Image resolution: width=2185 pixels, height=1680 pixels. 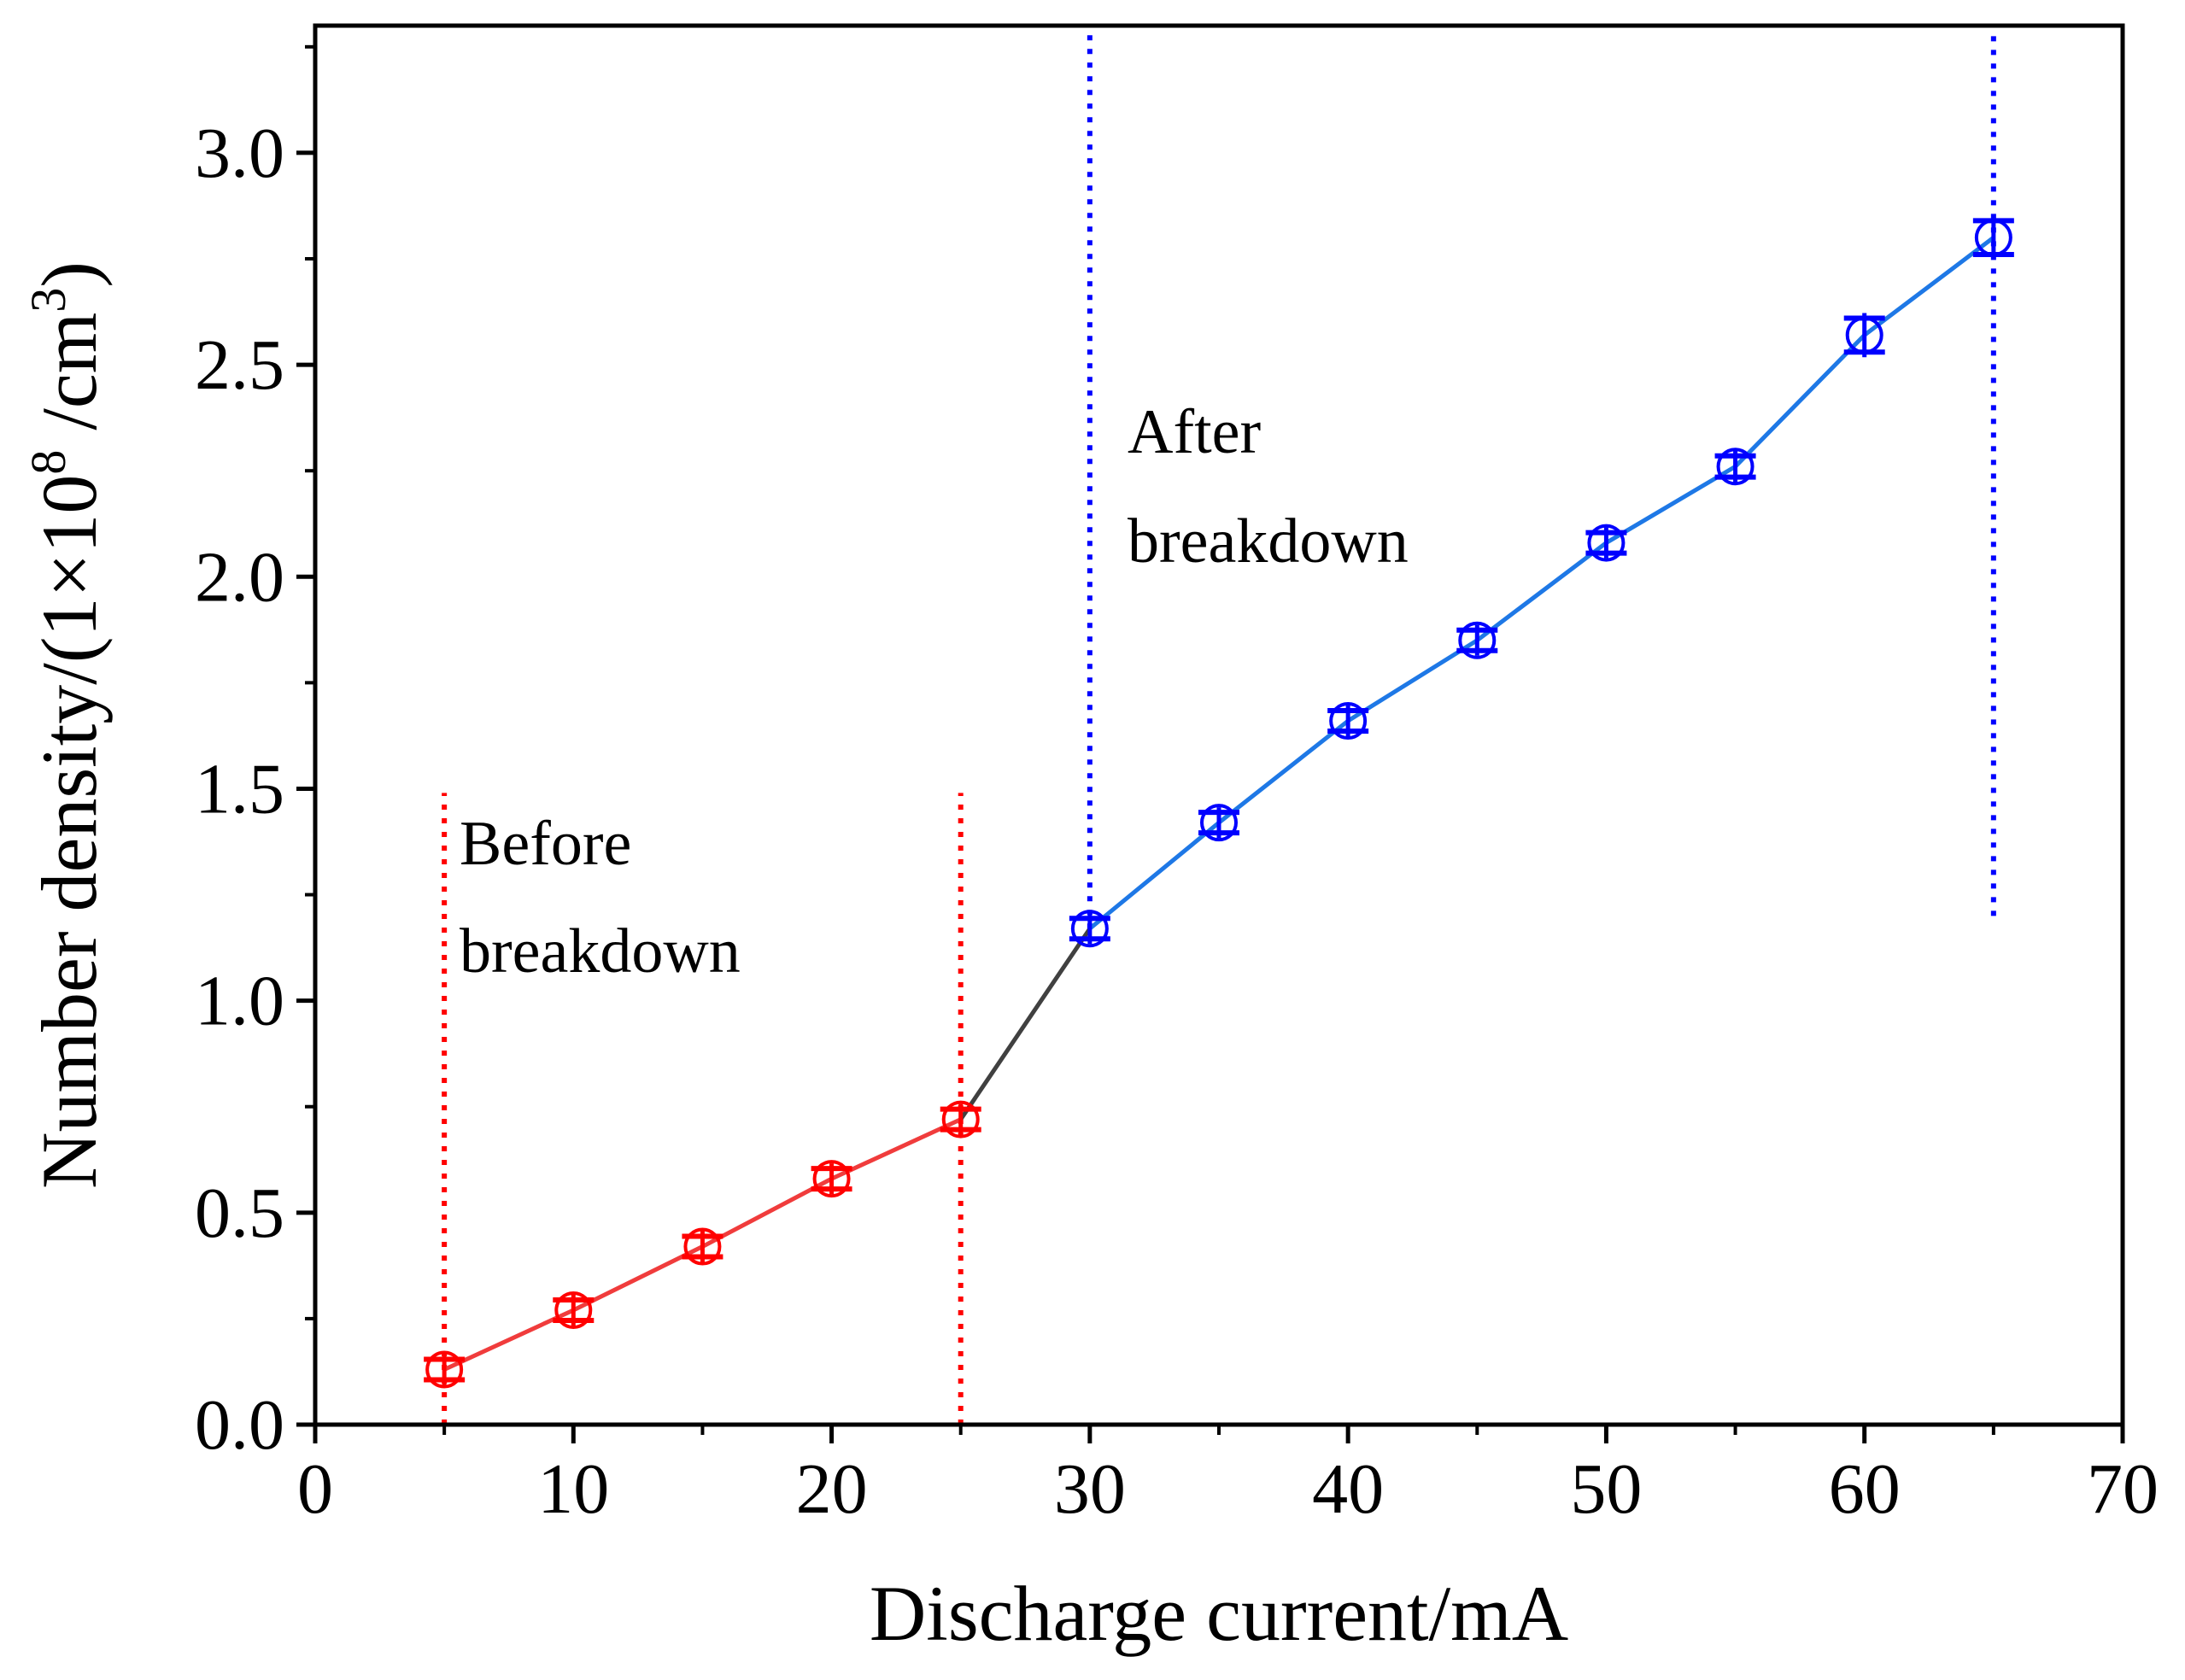 What do you see at coordinates (69, 382) in the screenshot?
I see `y-axis-title-unit: /cm` at bounding box center [69, 382].